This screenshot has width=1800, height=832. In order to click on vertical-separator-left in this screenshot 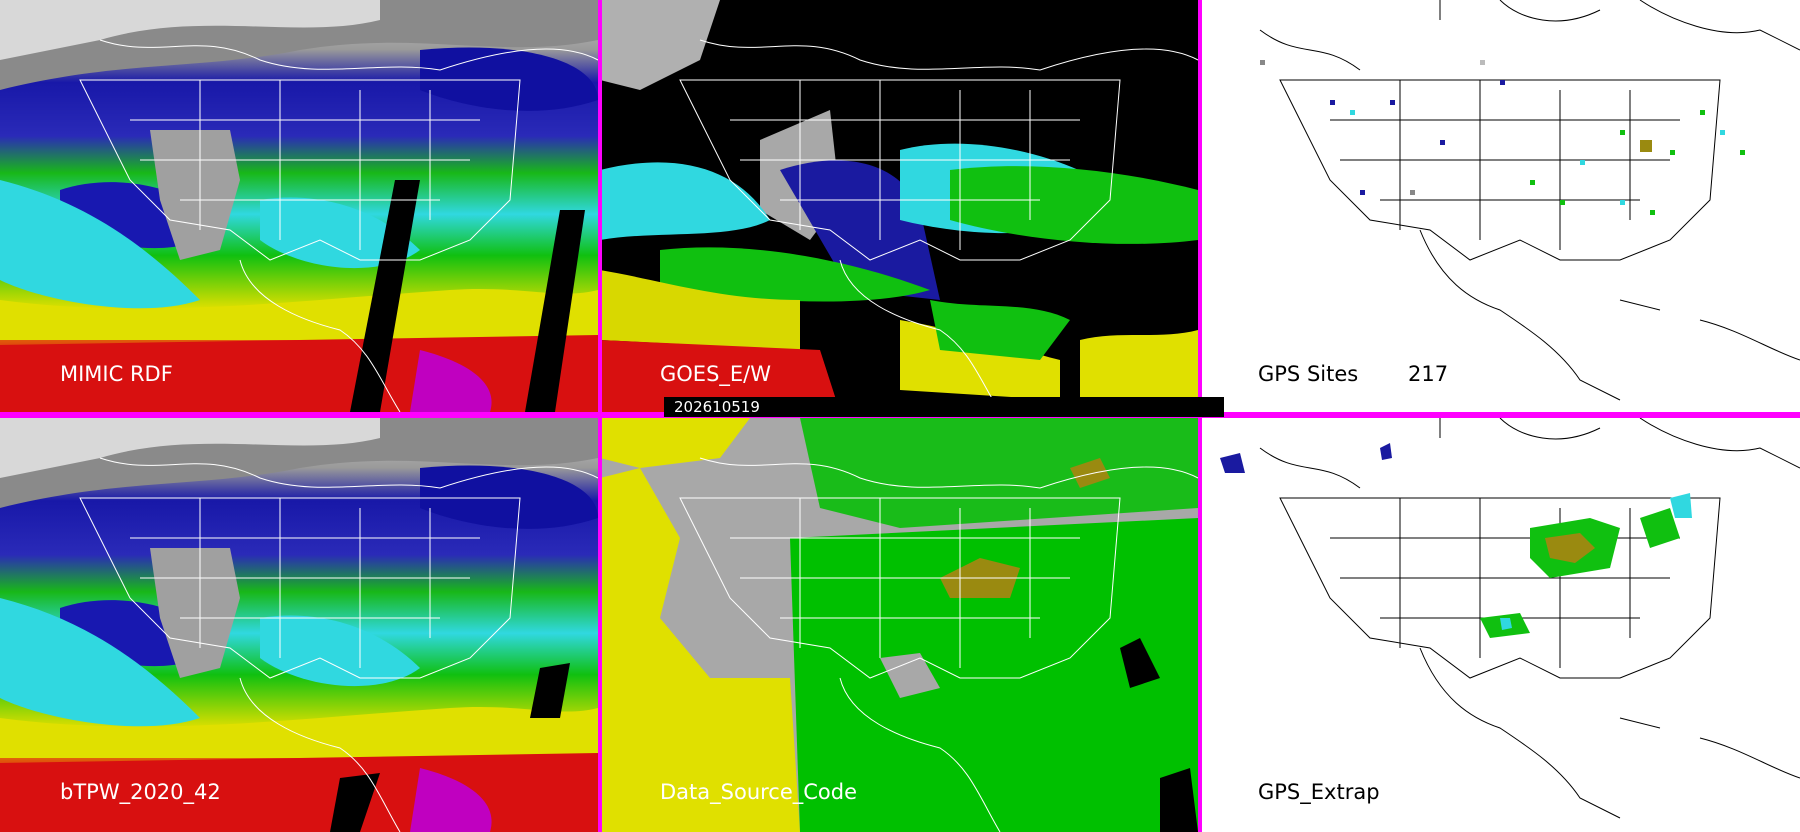, I will do `click(600, 416)`.